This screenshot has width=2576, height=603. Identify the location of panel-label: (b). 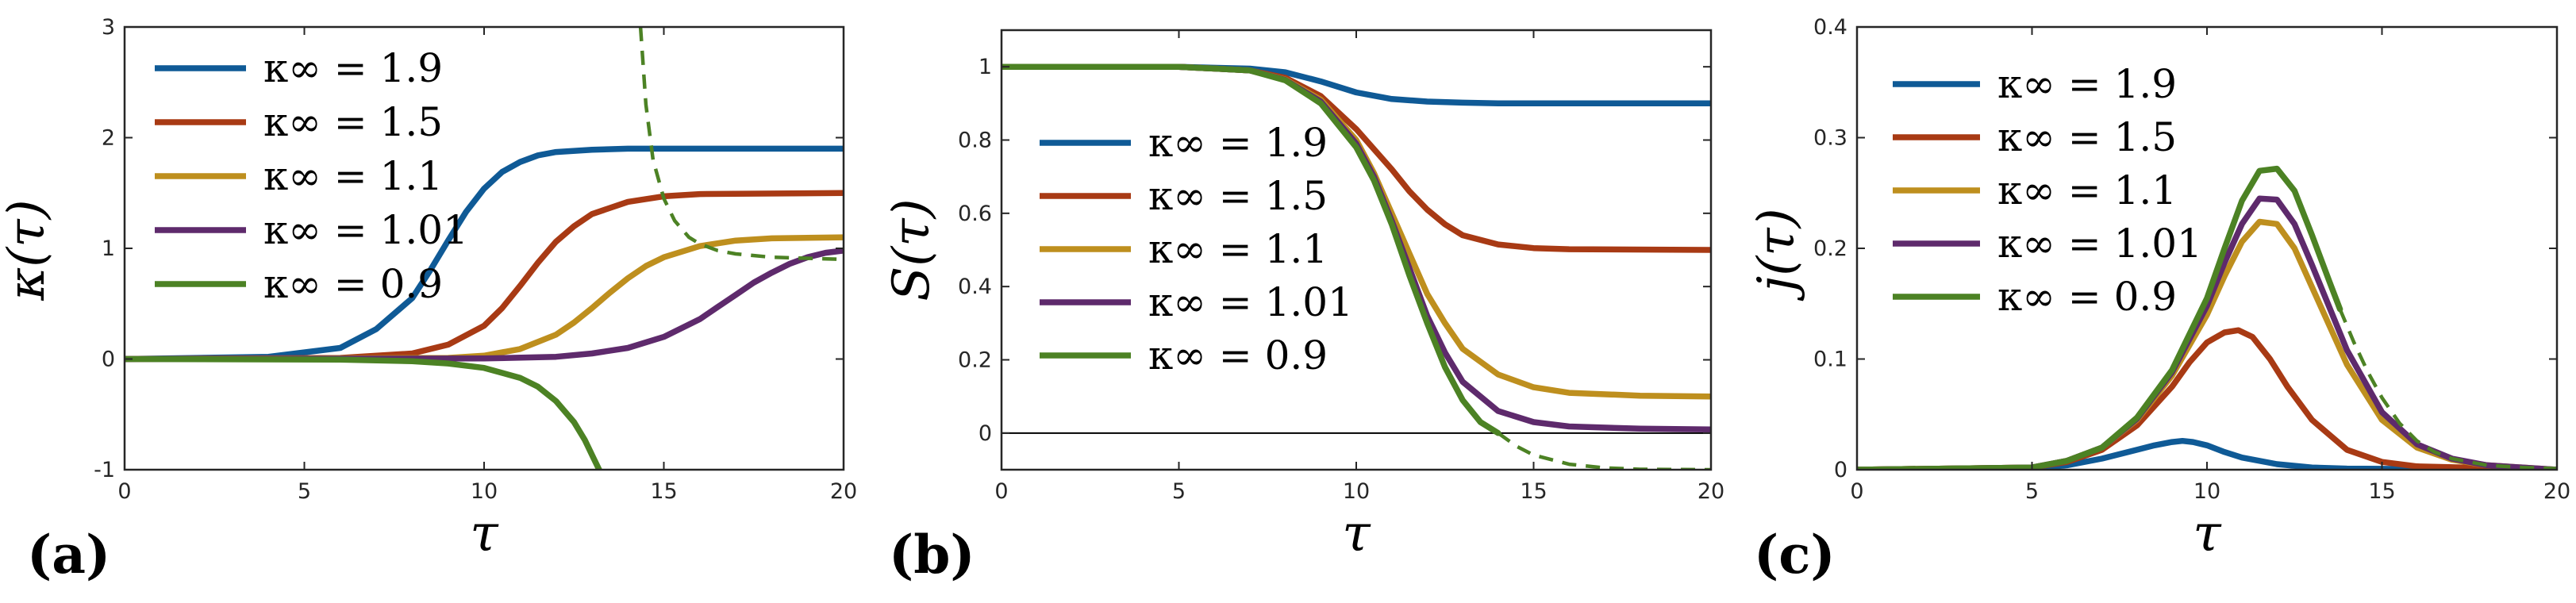
(932, 555).